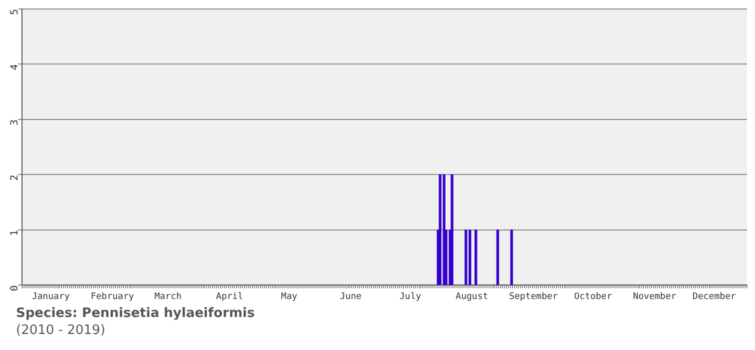 The image size is (755, 350). What do you see at coordinates (15, 288) in the screenshot?
I see `y-tick-label: 0` at bounding box center [15, 288].